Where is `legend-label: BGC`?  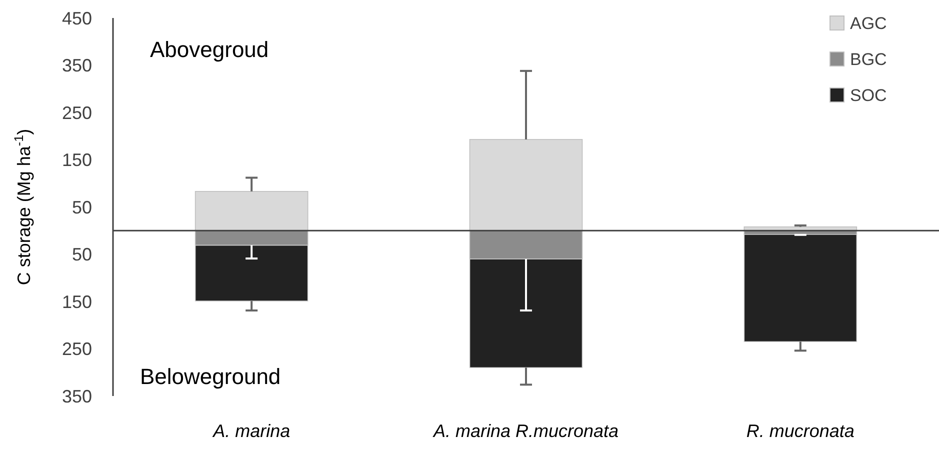 legend-label: BGC is located at coordinates (868, 59).